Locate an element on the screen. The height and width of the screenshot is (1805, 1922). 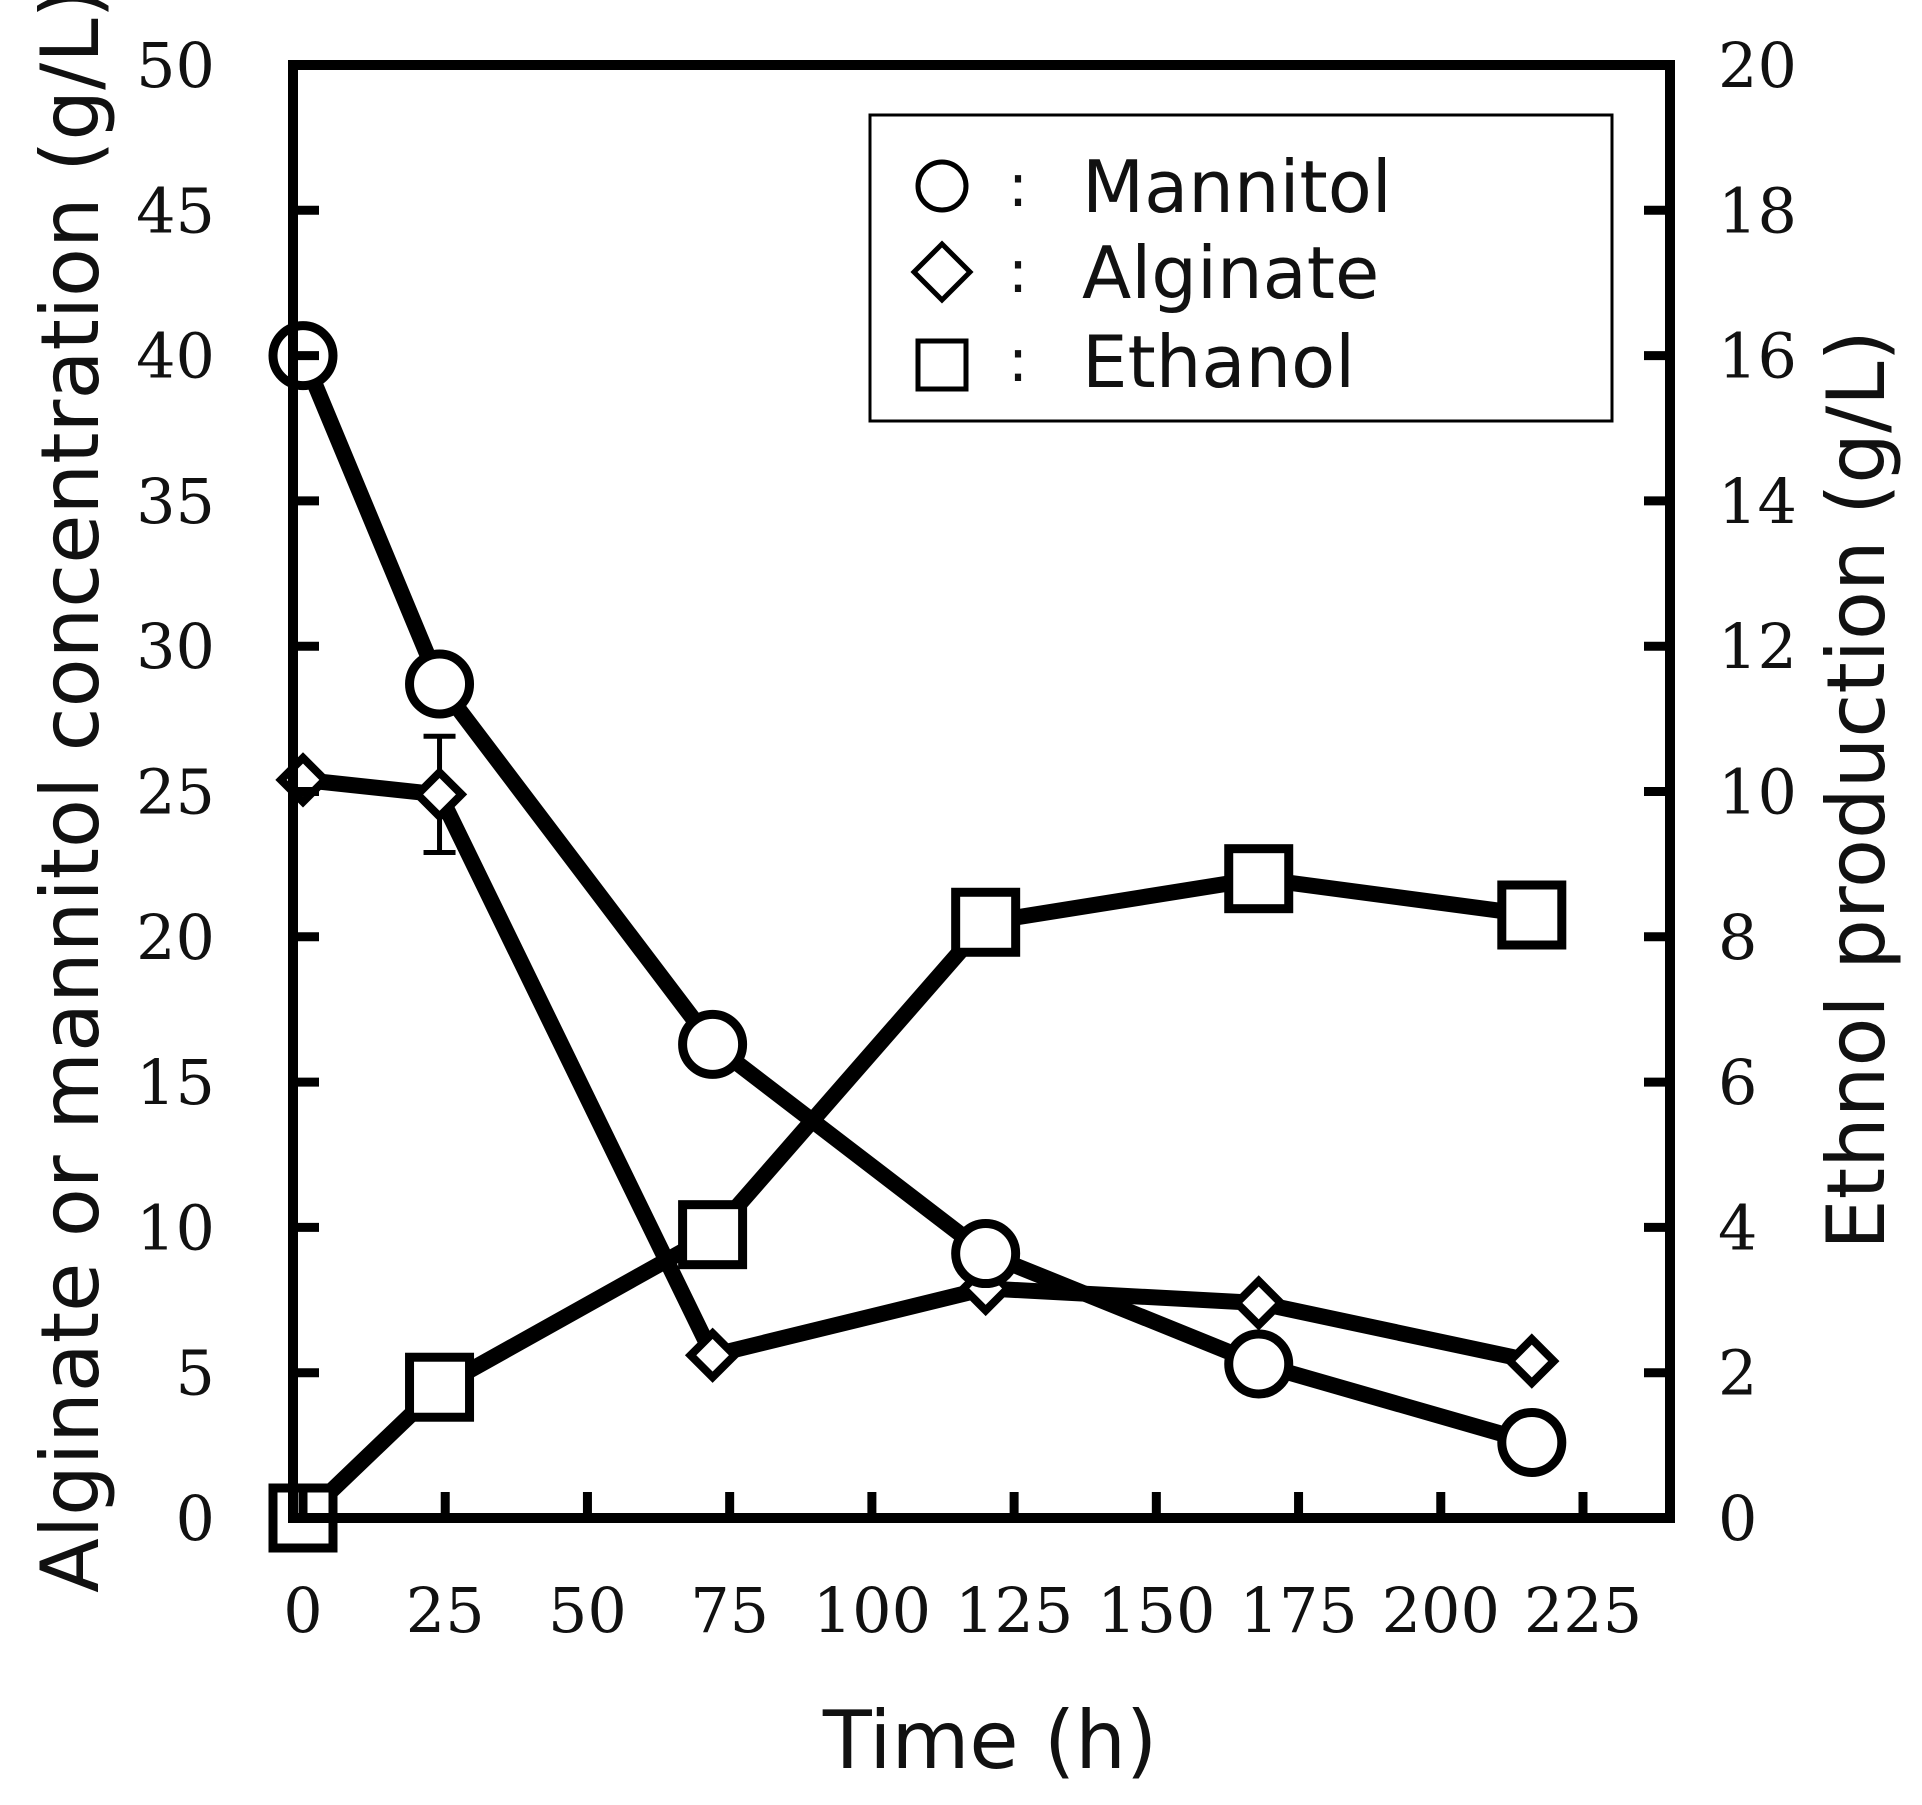
y-tick-label: 20 is located at coordinates (175, 937).